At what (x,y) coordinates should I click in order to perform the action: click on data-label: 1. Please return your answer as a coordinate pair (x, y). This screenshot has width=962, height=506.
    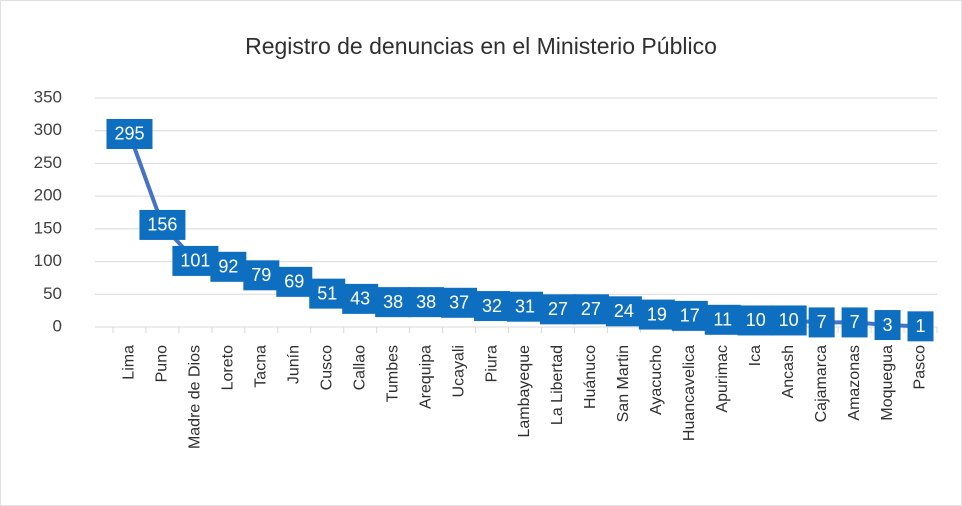
    Looking at the image, I should click on (921, 326).